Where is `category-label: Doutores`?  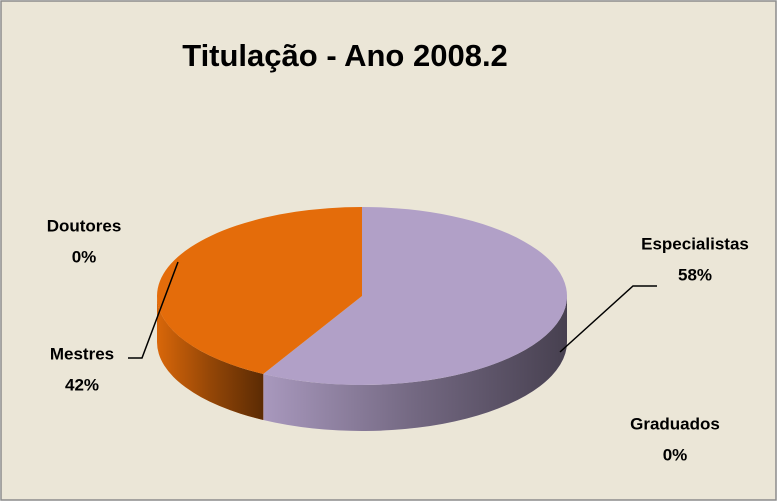
category-label: Doutores is located at coordinates (84, 225).